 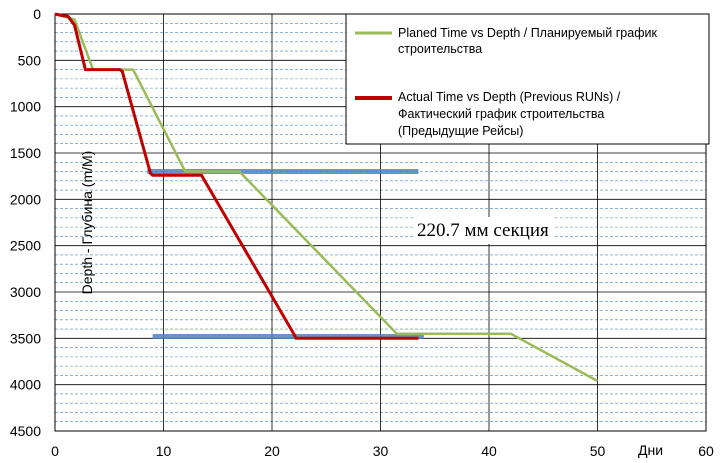 What do you see at coordinates (55, 451) in the screenshot?
I see `x-tick-label: 0` at bounding box center [55, 451].